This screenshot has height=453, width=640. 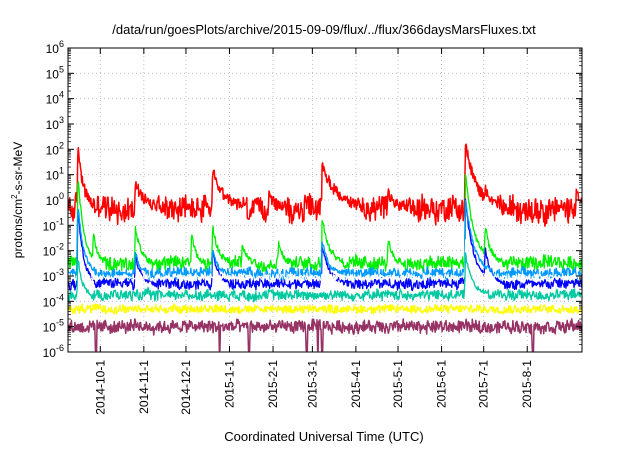 What do you see at coordinates (53, 275) in the screenshot?
I see `y-tick-label: 10⁻³` at bounding box center [53, 275].